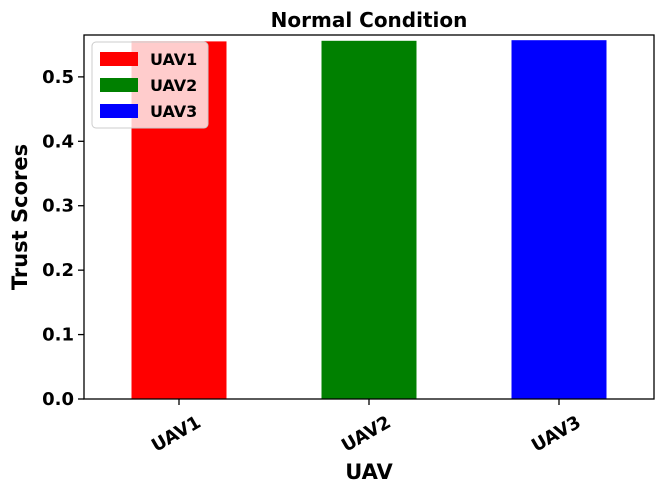  I want to click on x-tick-label: UAV3, so click(556, 434).